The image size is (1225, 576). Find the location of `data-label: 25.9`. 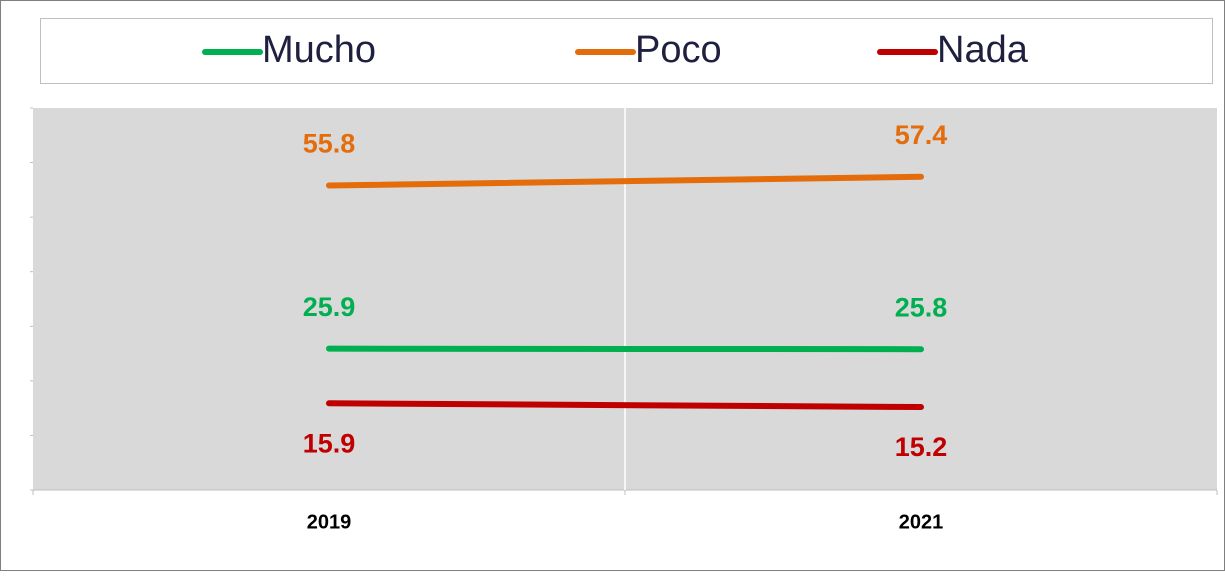

data-label: 25.9 is located at coordinates (329, 307).